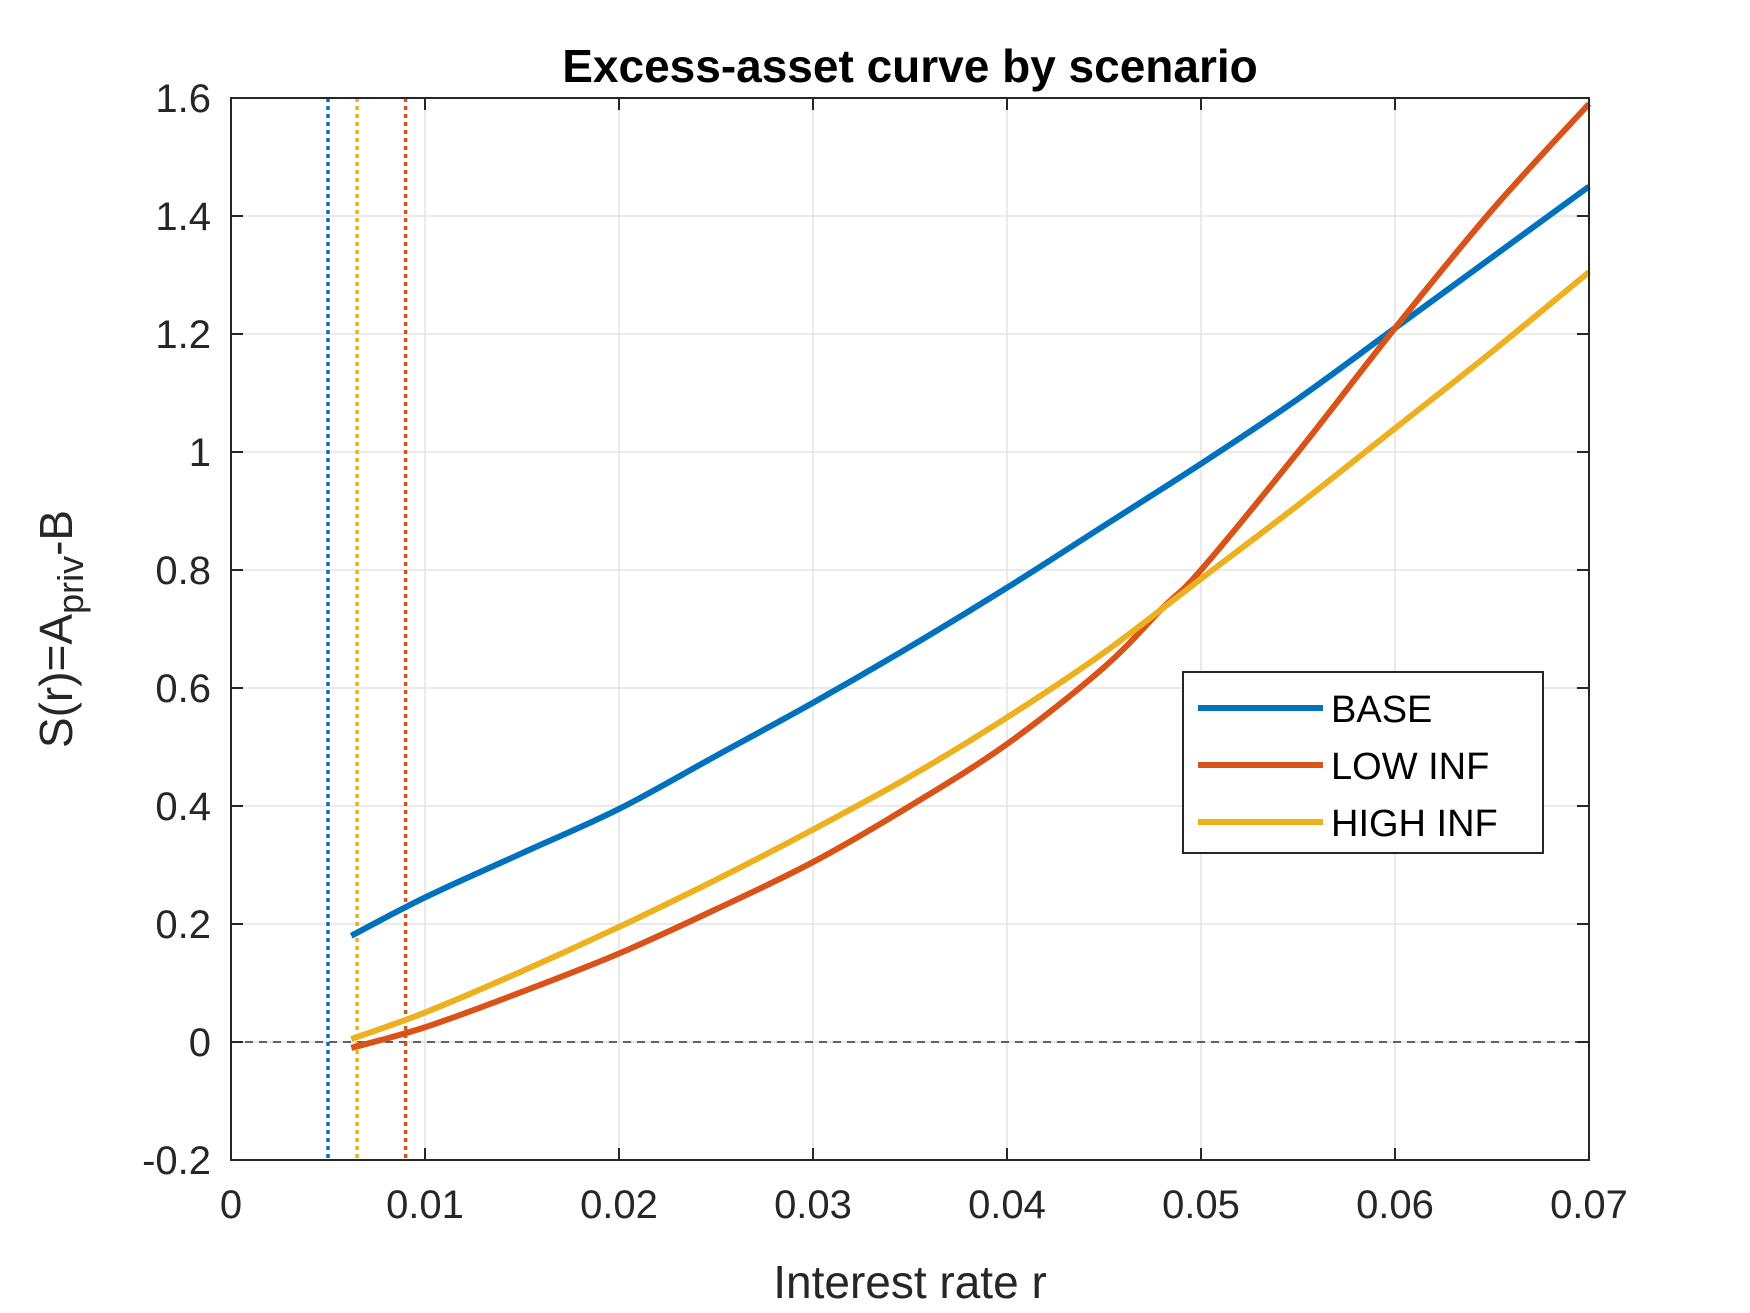  Describe the element at coordinates (200, 453) in the screenshot. I see `y-tick-label: 1` at that location.